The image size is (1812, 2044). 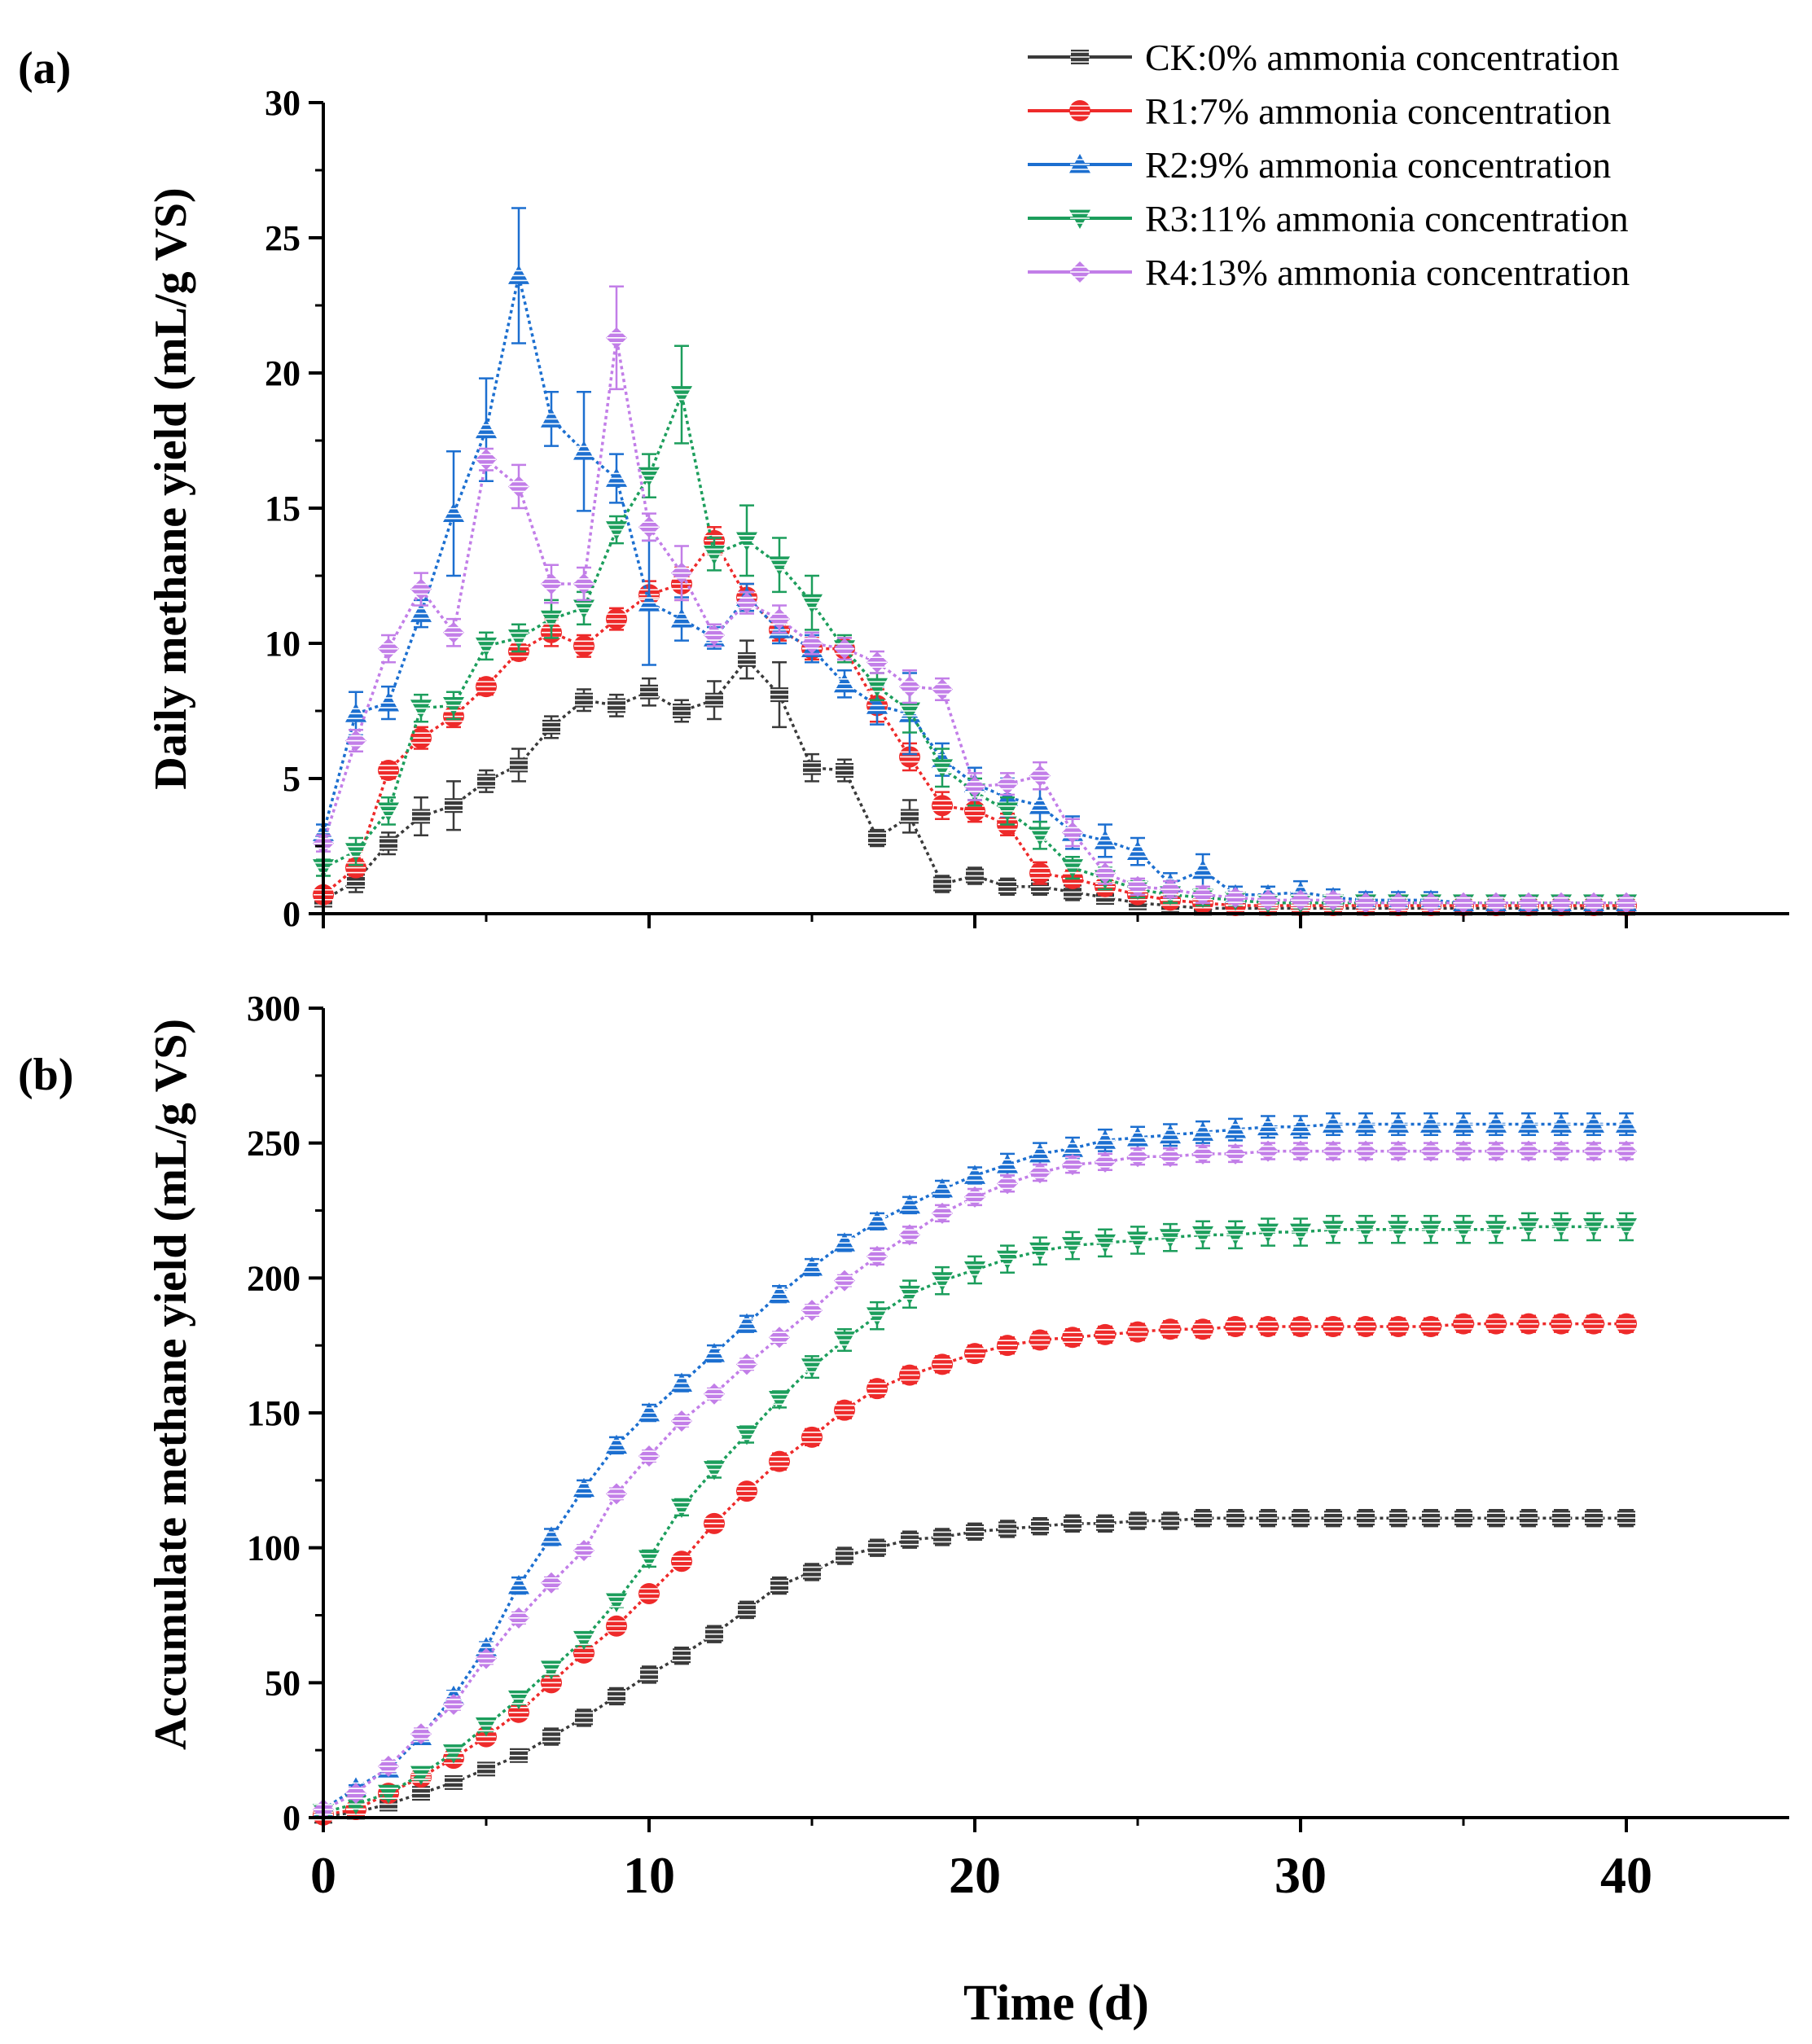 I want to click on y-axis-title-a: Daily methane yield (mL/g VS), so click(x=171, y=488).